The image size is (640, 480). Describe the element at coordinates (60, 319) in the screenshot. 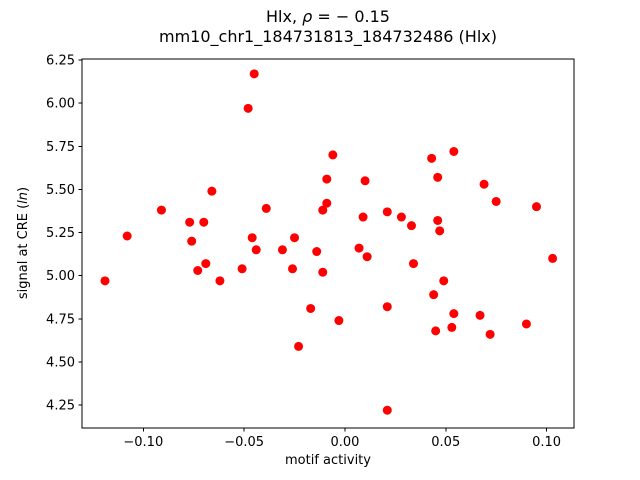

I see `y-tick-label: 4.75` at that location.